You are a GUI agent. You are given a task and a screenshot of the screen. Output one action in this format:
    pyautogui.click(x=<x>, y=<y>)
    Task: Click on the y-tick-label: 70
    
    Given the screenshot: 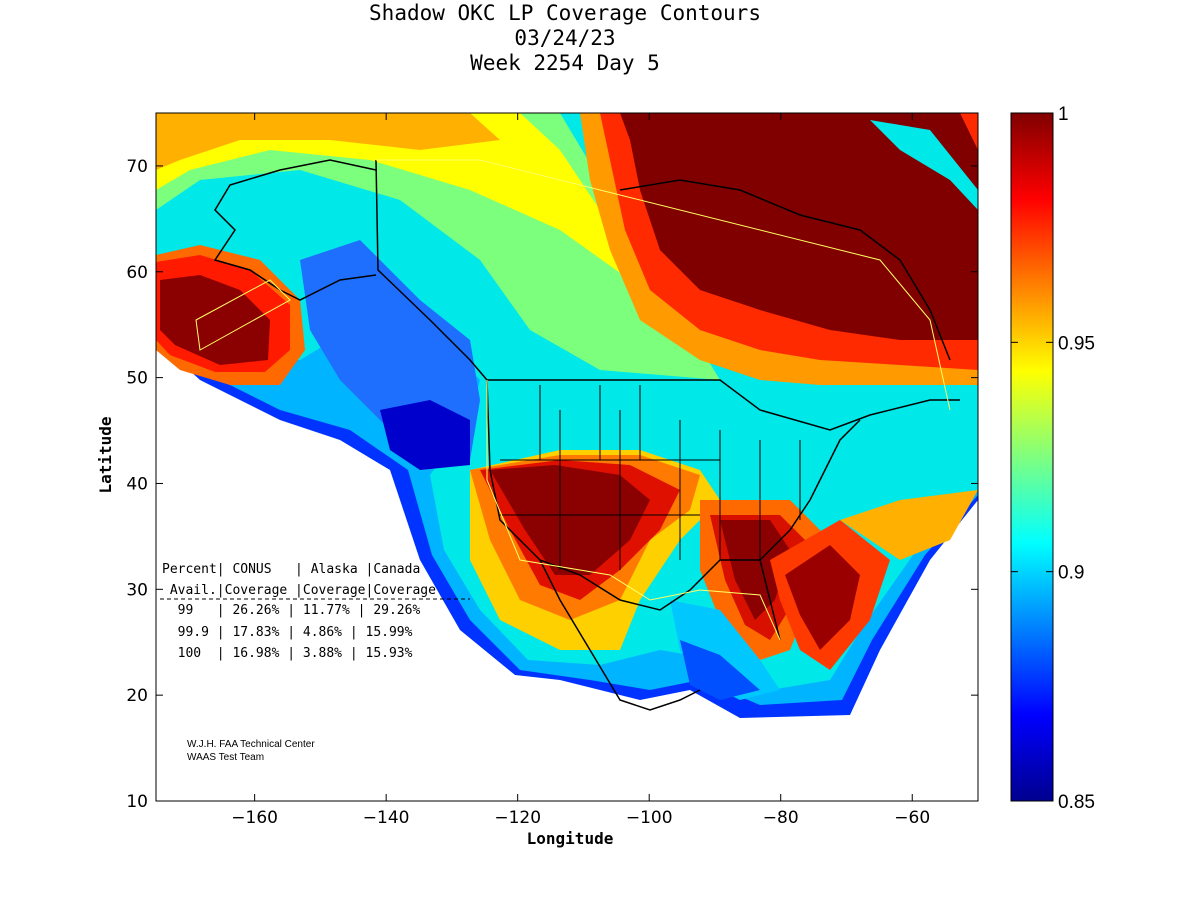 What is the action you would take?
    pyautogui.click(x=137, y=167)
    